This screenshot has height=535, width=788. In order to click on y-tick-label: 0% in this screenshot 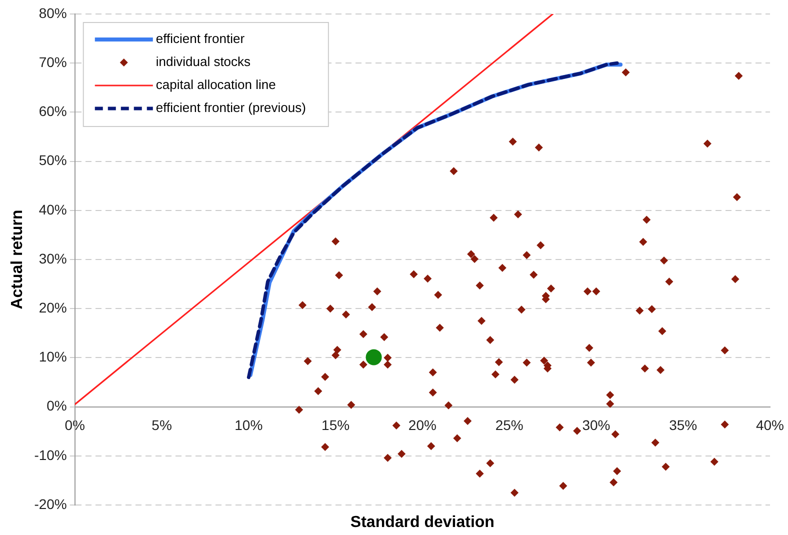, I will do `click(56, 406)`.